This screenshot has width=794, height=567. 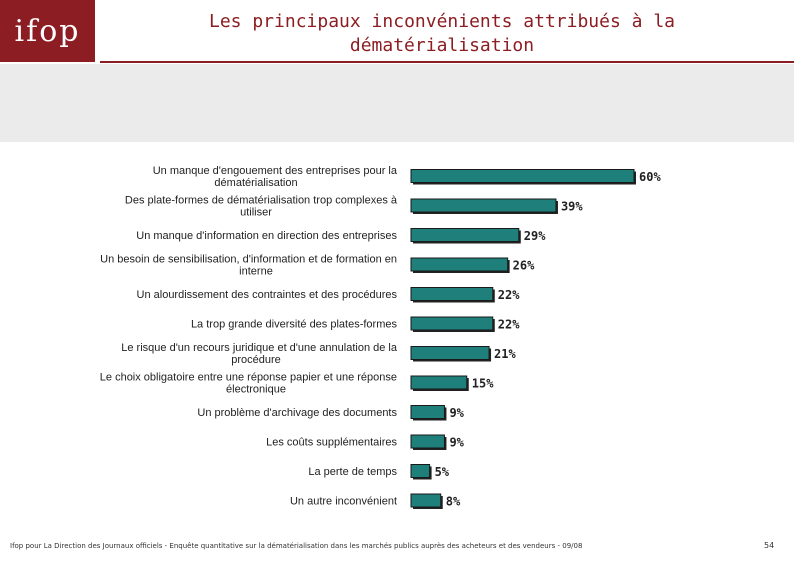 What do you see at coordinates (442, 472) in the screenshot?
I see `value-label: 5%` at bounding box center [442, 472].